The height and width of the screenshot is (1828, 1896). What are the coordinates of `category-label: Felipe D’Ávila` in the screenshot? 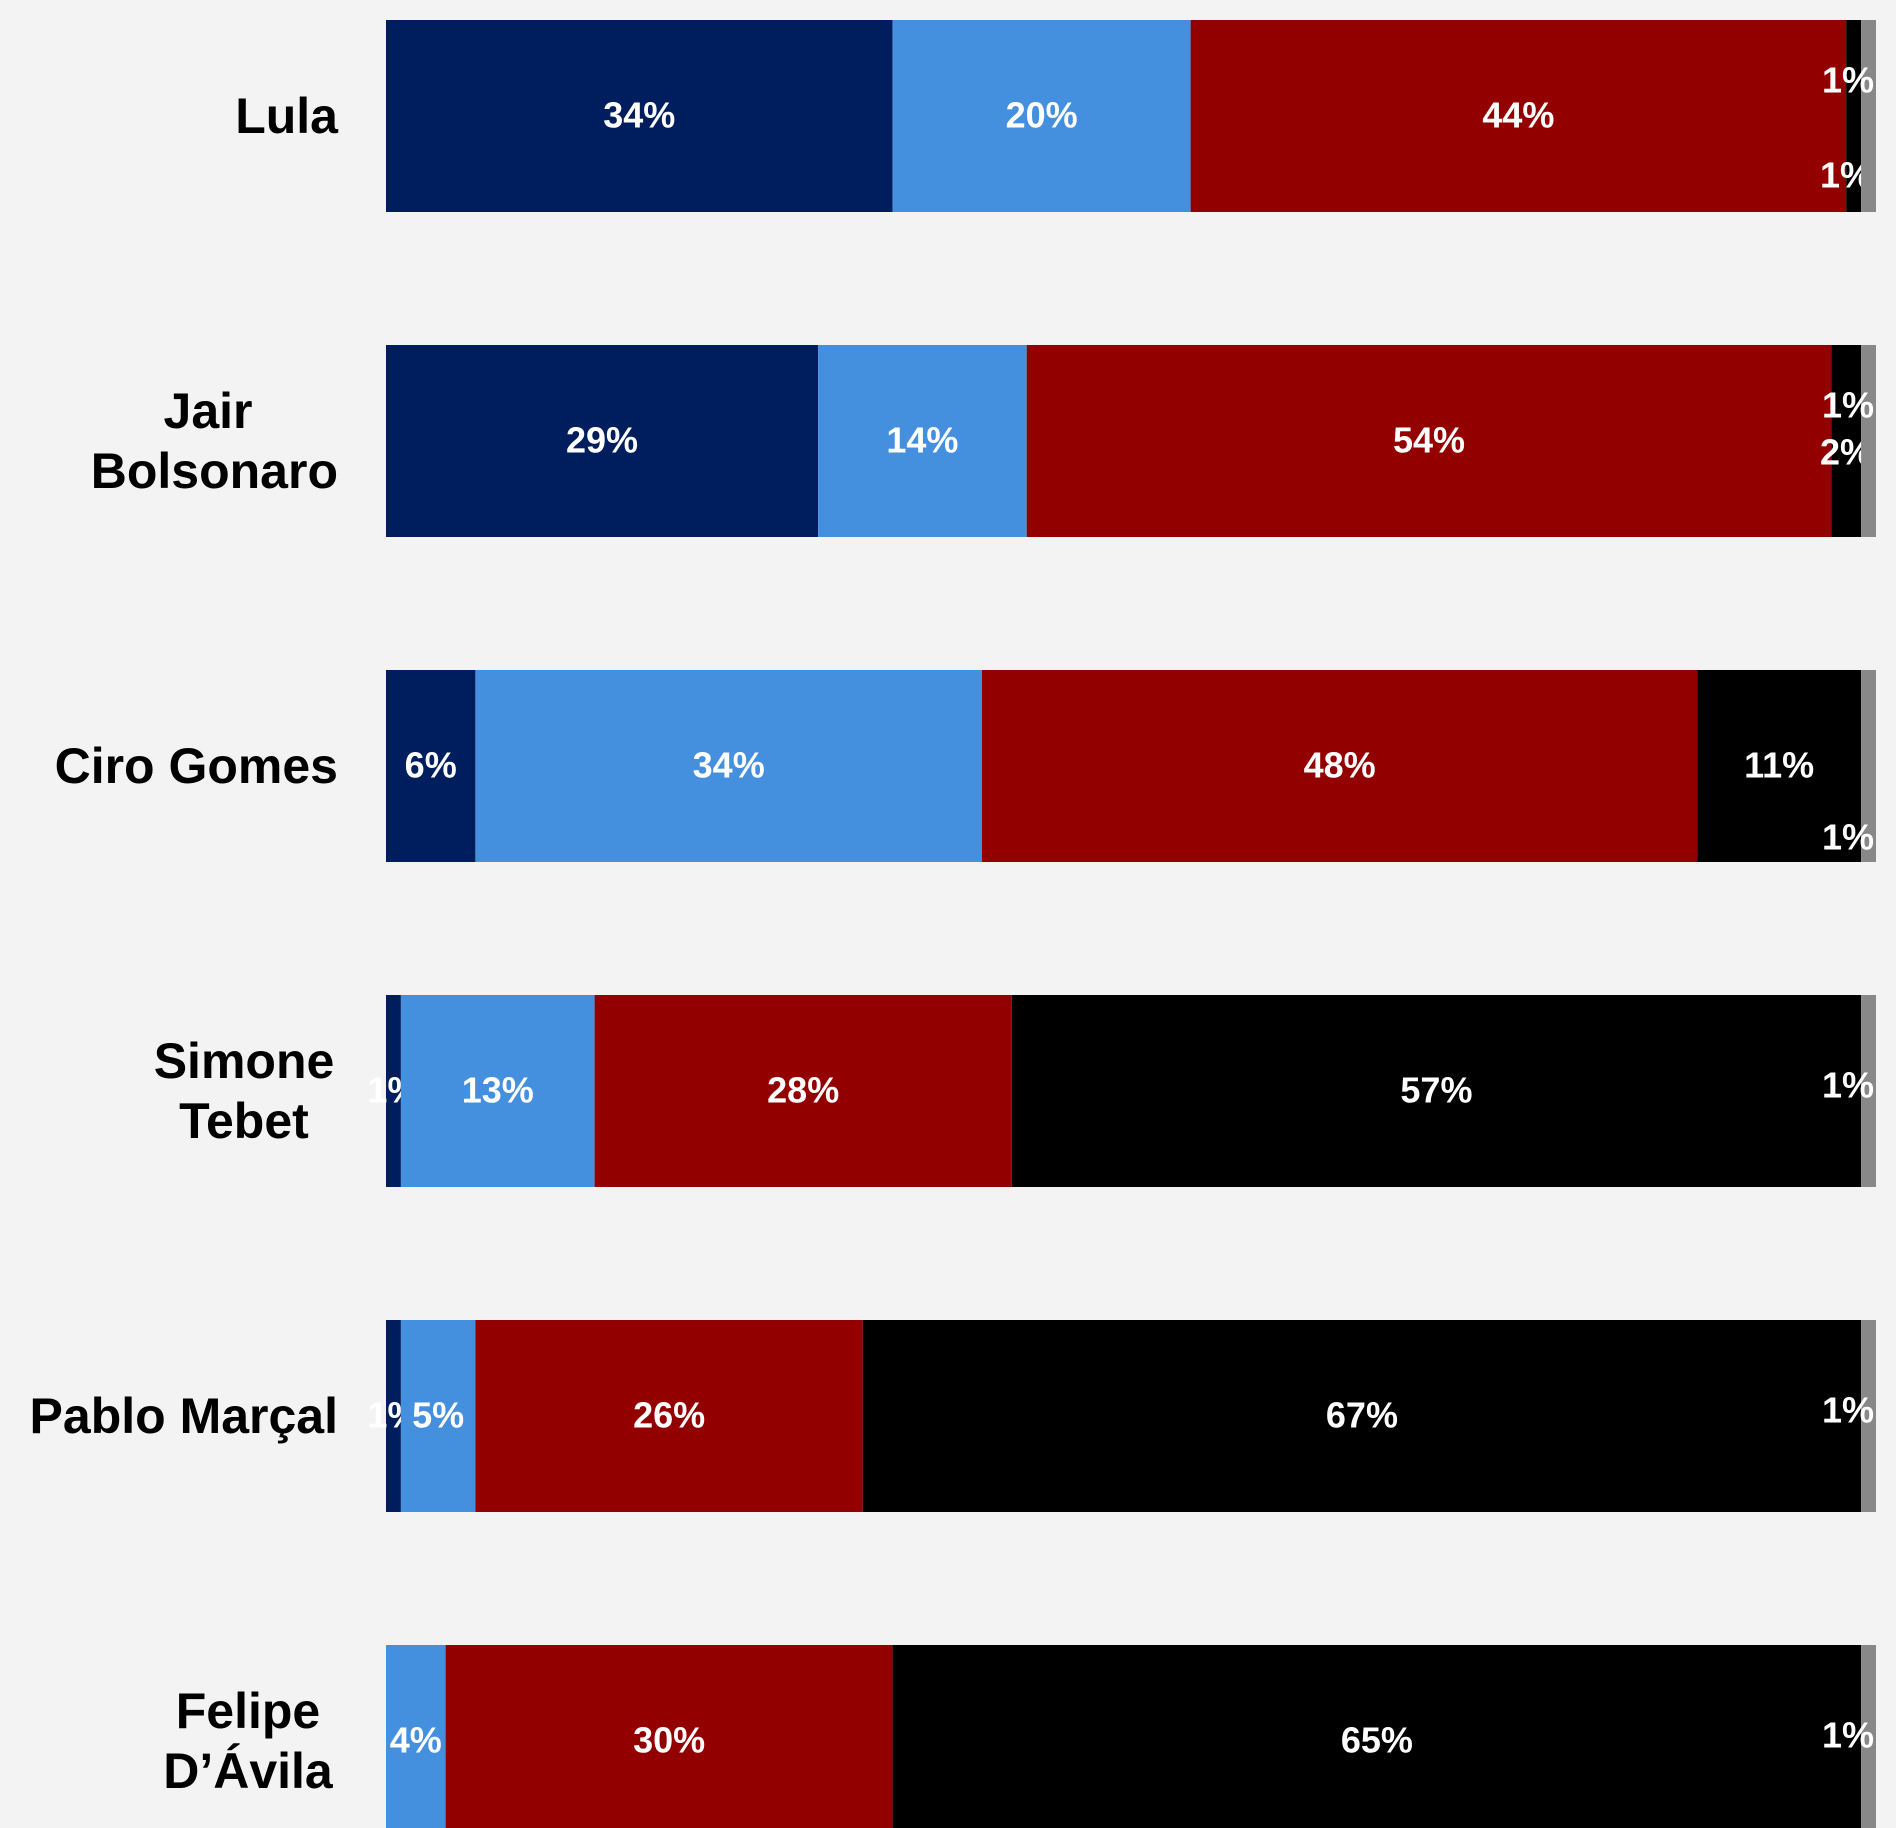 It's located at (248, 1741).